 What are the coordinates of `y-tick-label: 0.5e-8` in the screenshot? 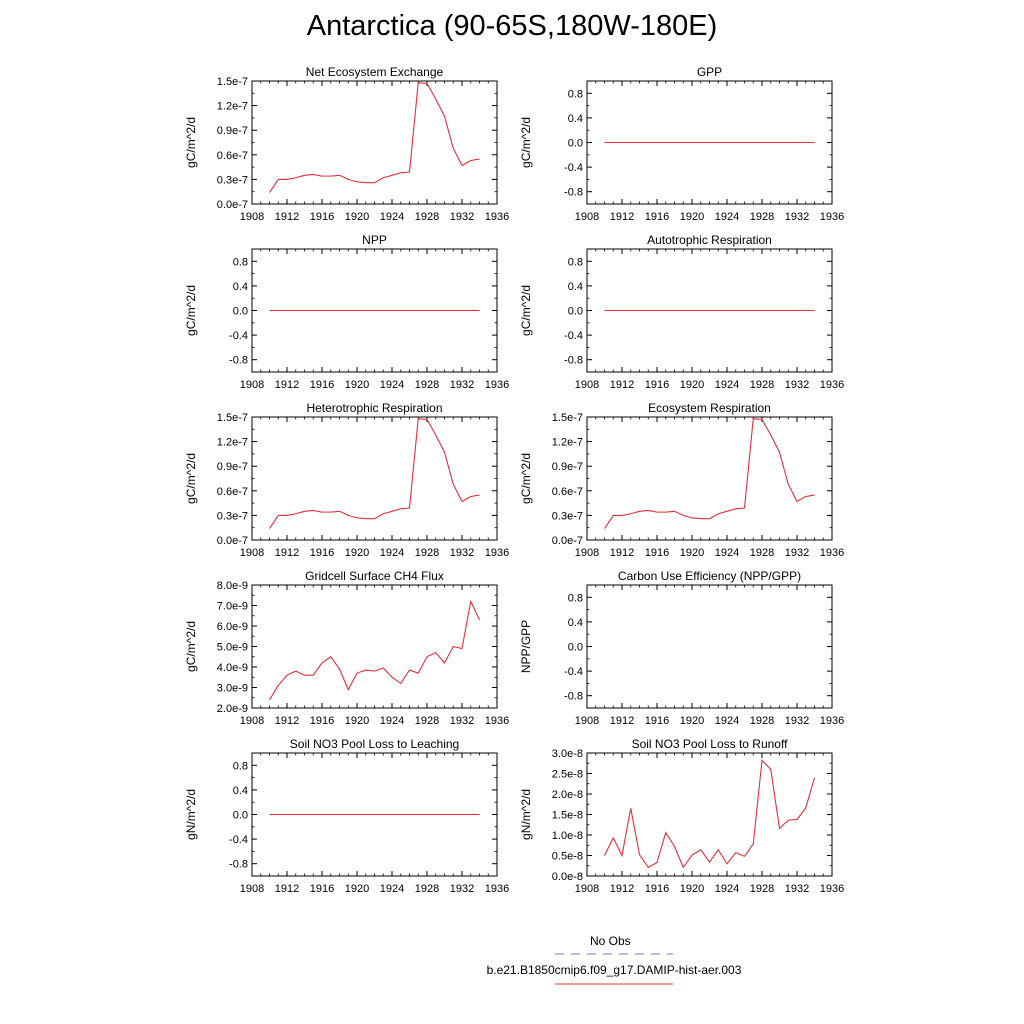 It's located at (567, 857).